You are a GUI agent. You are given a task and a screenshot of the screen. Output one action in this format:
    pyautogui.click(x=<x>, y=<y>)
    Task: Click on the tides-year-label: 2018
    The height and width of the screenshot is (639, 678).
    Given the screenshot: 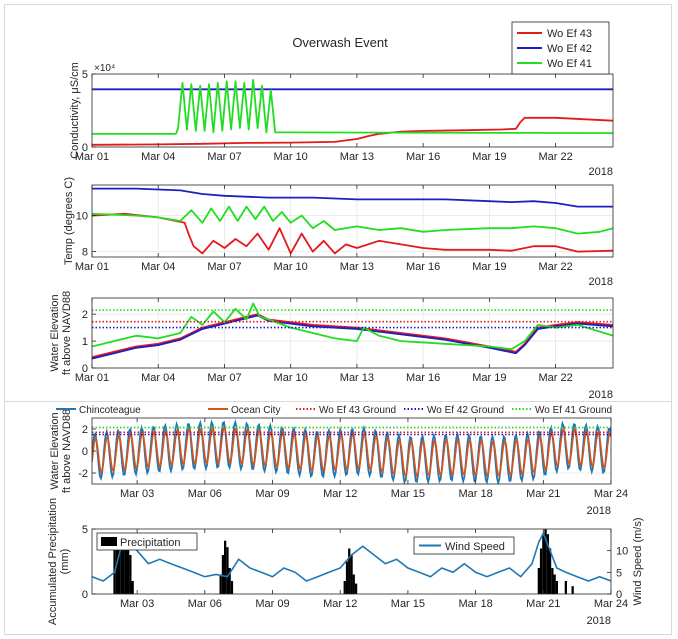 What is the action you would take?
    pyautogui.click(x=599, y=511)
    